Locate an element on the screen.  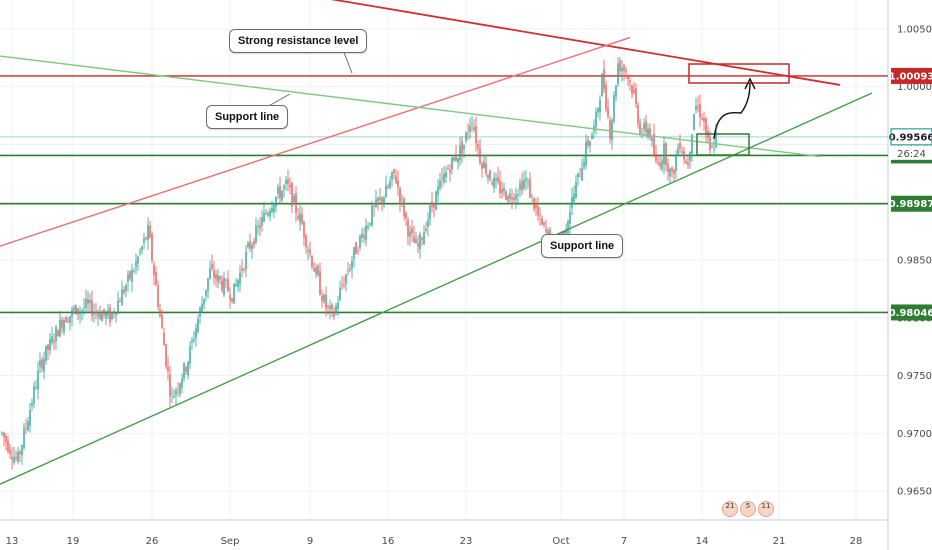
economic-events: 21 5 11 is located at coordinates (748, 509).